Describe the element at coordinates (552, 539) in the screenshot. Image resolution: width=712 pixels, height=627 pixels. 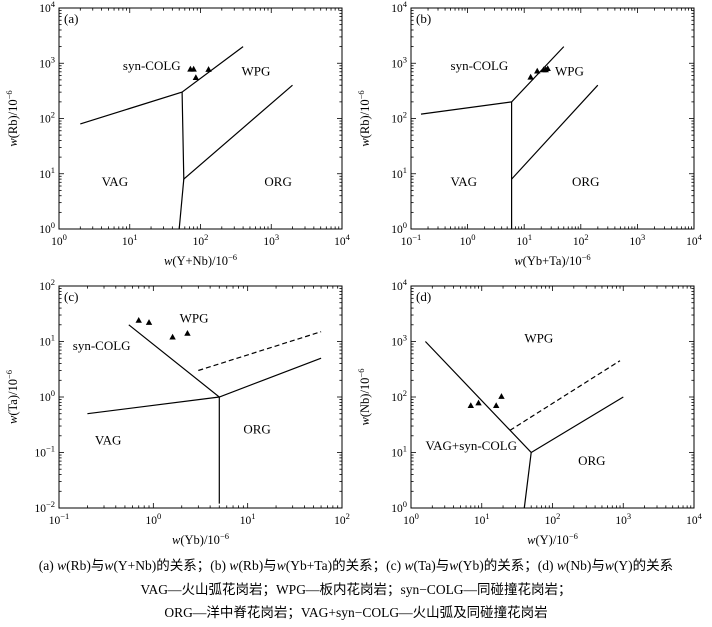
I see `x-axis-label: w(Y)/10−6` at that location.